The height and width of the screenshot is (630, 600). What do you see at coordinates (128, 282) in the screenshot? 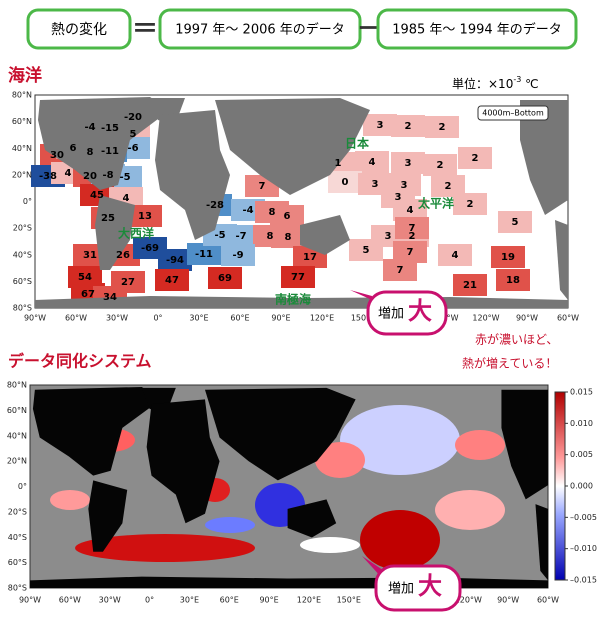
I see `value-label: 27` at bounding box center [128, 282].